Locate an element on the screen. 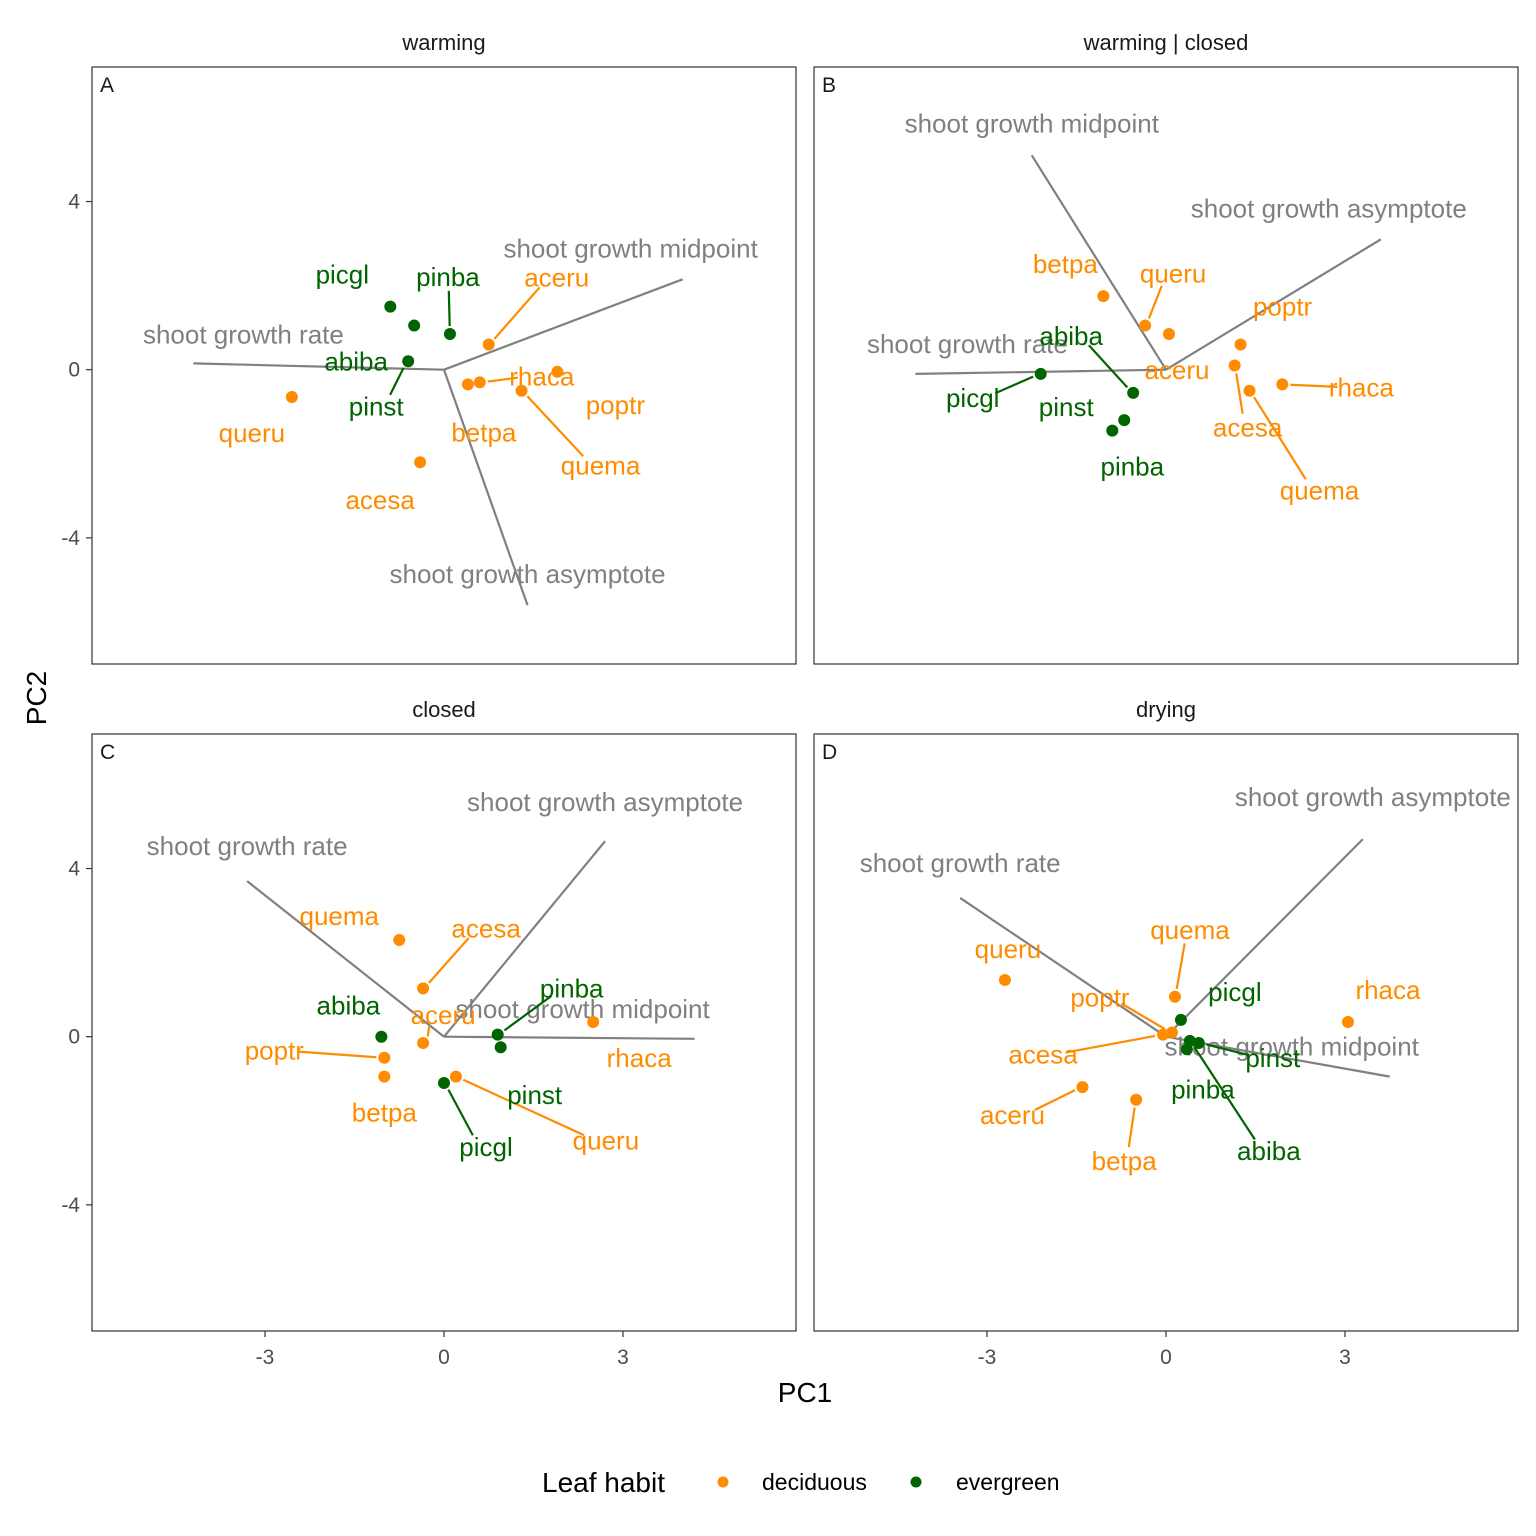  panel-strip-title: drying is located at coordinates (1166, 709).